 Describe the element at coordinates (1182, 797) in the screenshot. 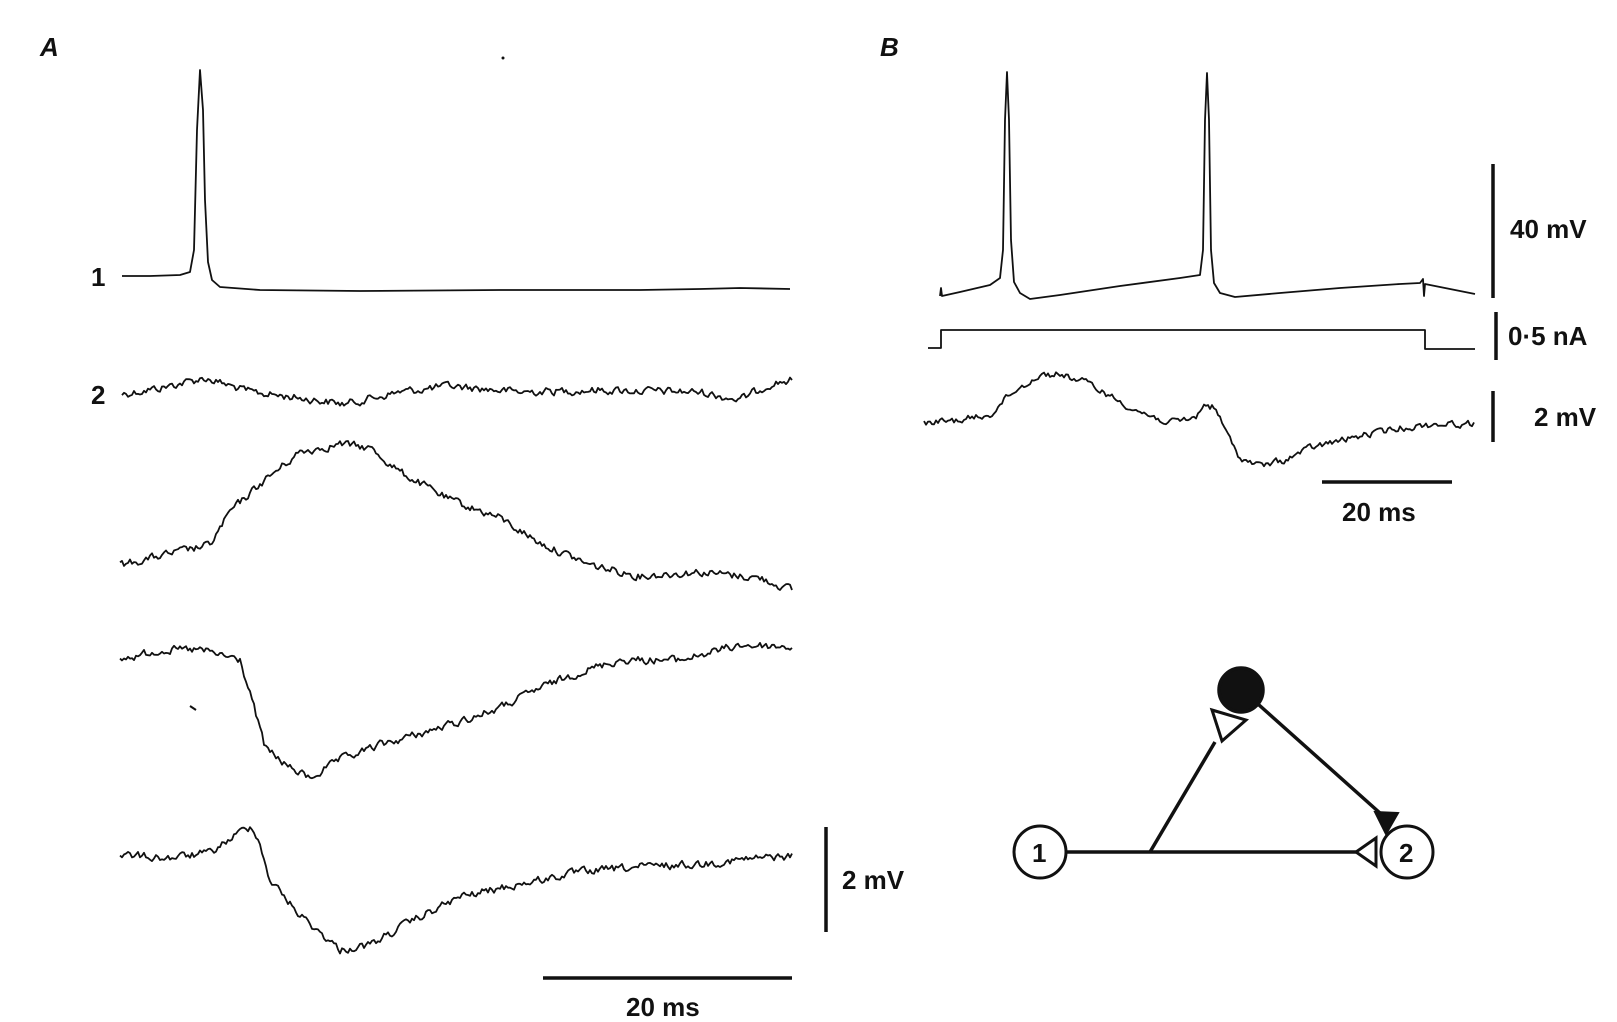

I see `axon-branch-to-interneuron` at that location.